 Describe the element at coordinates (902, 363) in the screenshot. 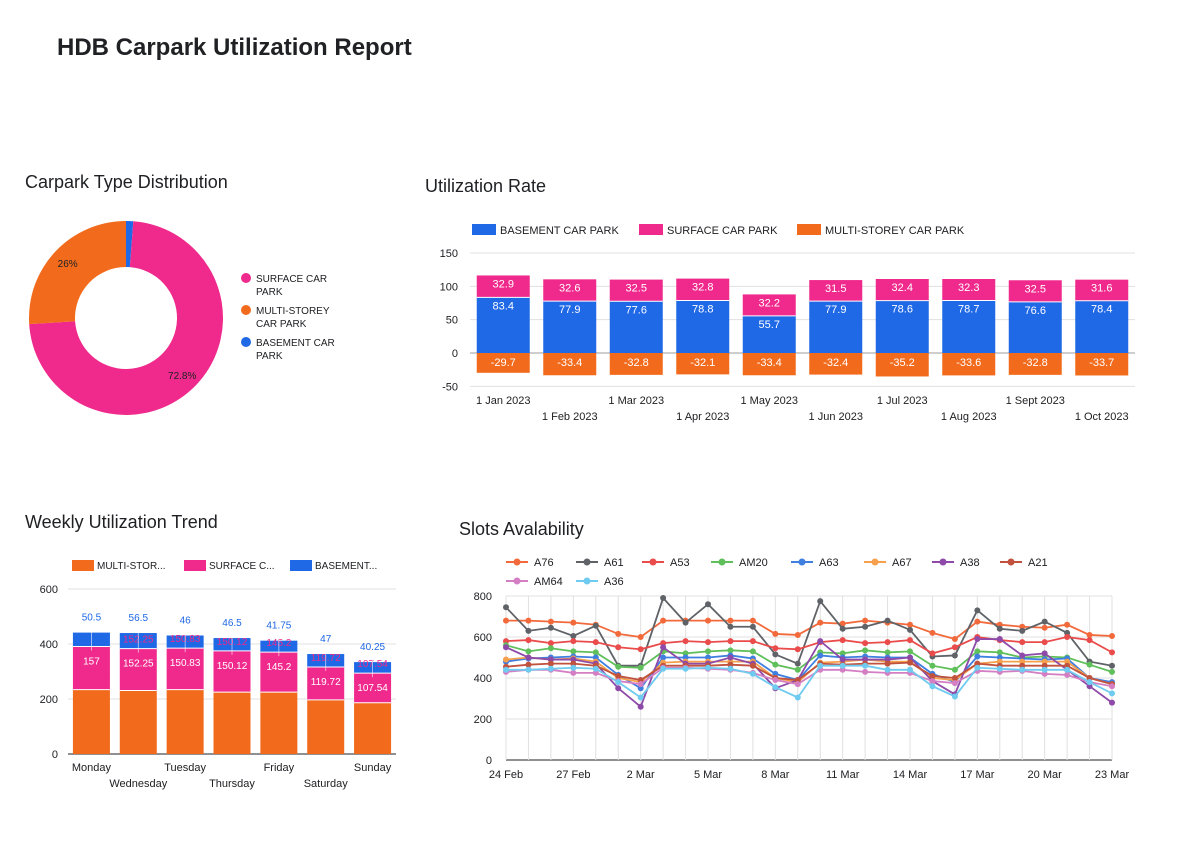

I see `bar-value-label: -35.2` at that location.